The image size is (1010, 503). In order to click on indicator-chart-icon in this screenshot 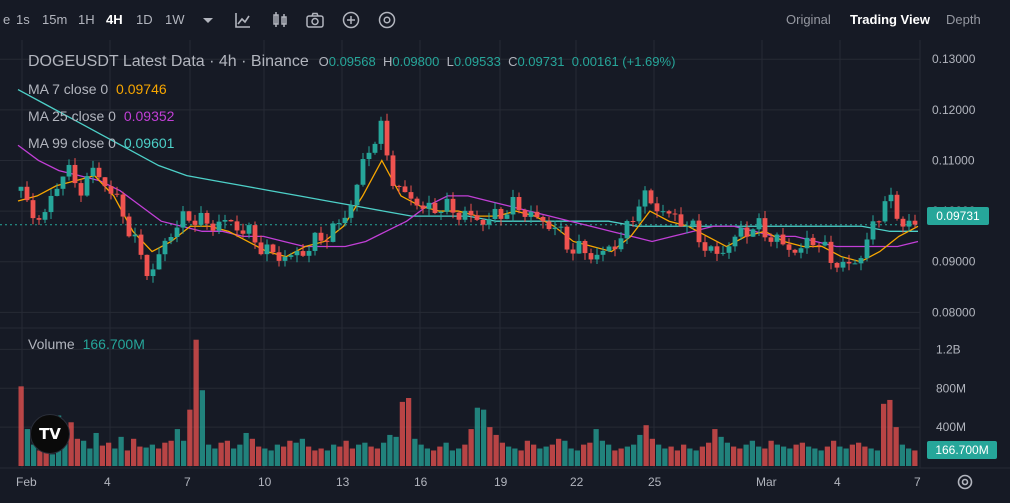, I will do `click(243, 20)`.